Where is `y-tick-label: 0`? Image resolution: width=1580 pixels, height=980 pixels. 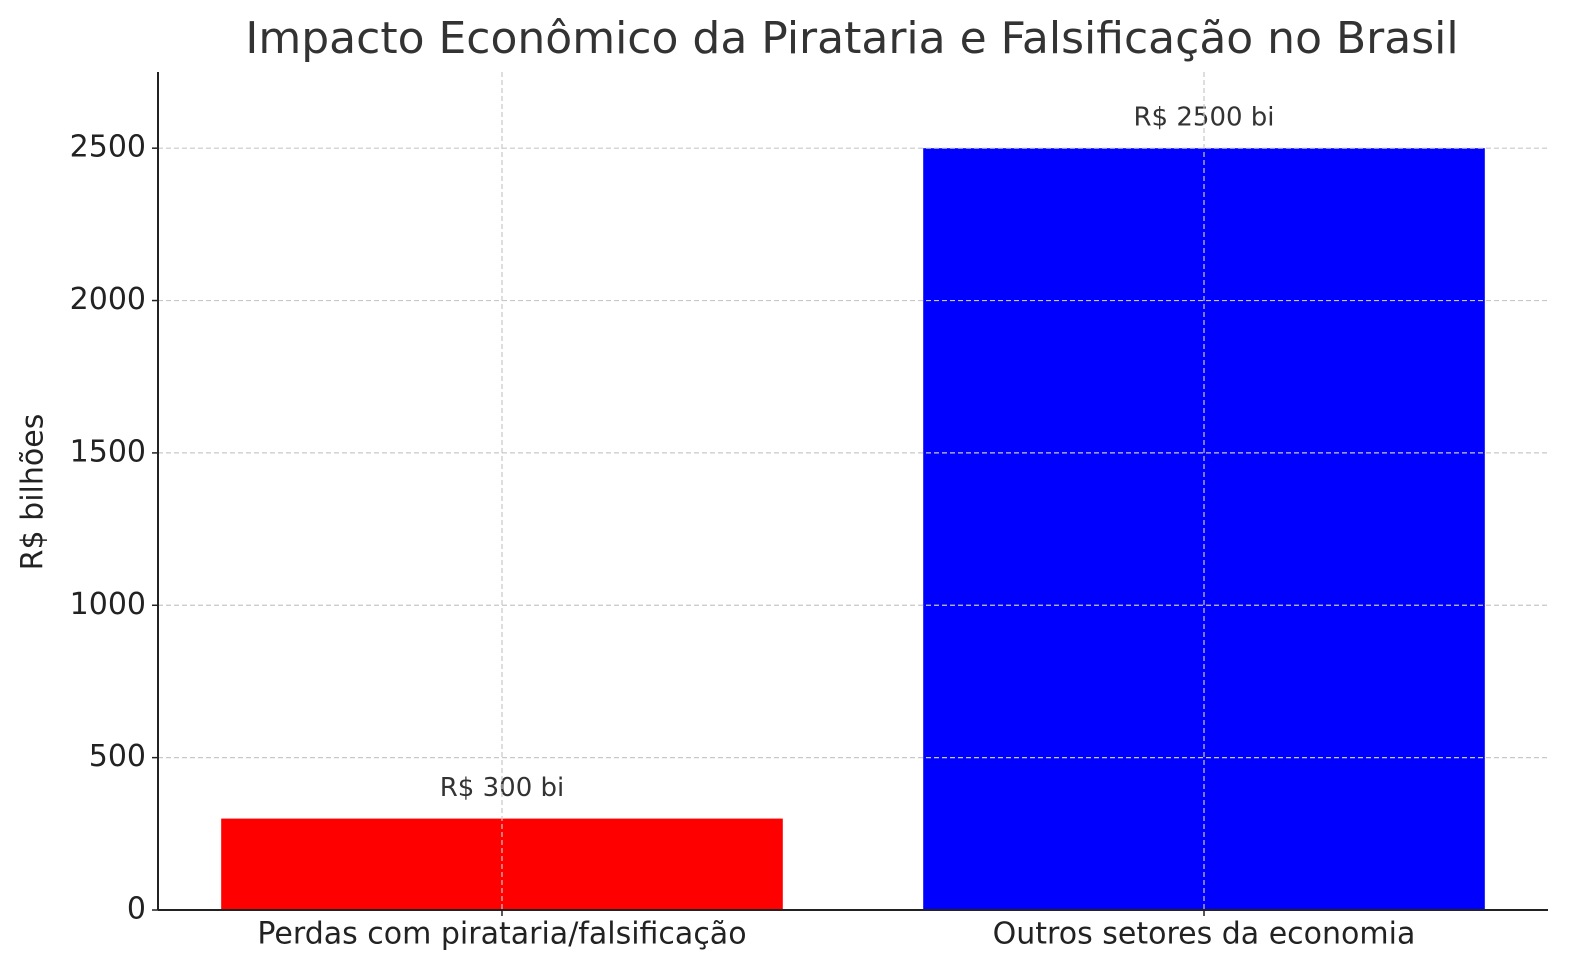
y-tick-label: 0 is located at coordinates (136, 909).